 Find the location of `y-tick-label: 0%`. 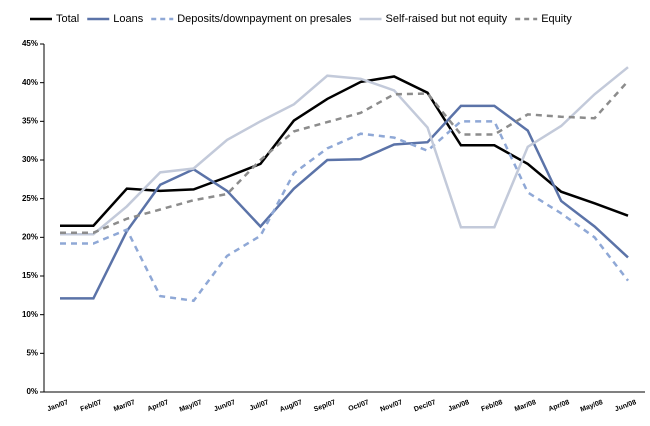

y-tick-label: 0% is located at coordinates (32, 391).